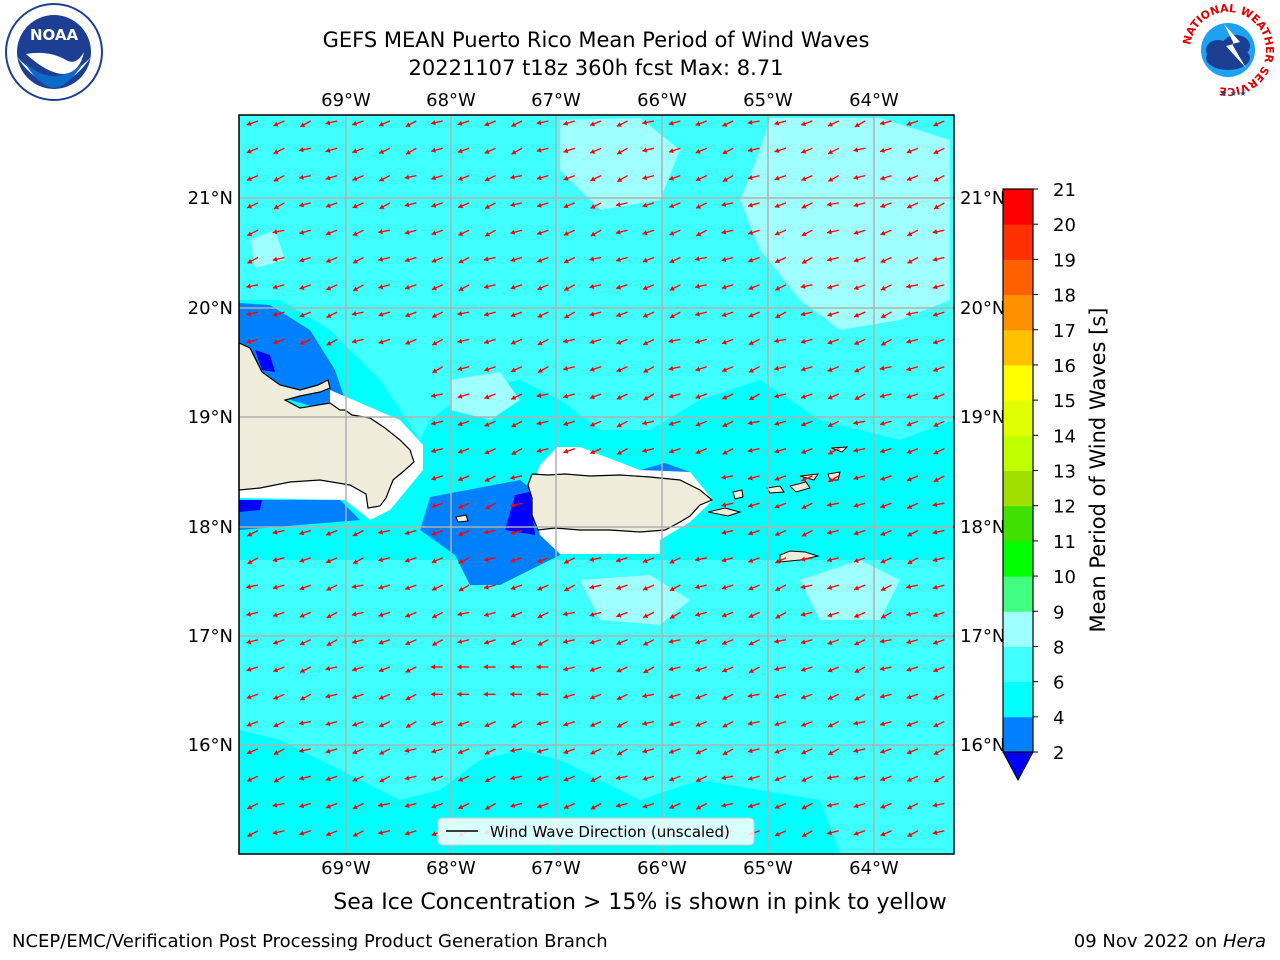 This screenshot has height=960, width=1280. Describe the element at coordinates (982, 745) in the screenshot. I see `lat-label-right: 16°N` at that location.